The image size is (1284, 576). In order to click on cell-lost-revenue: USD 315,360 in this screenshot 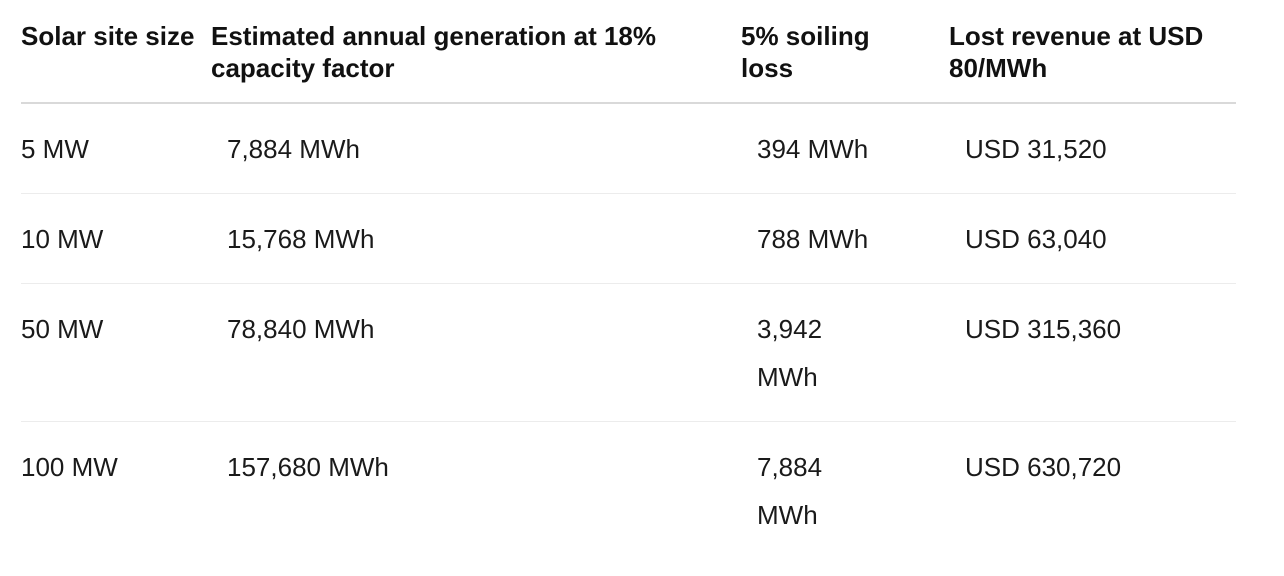, I will do `click(1092, 352)`.